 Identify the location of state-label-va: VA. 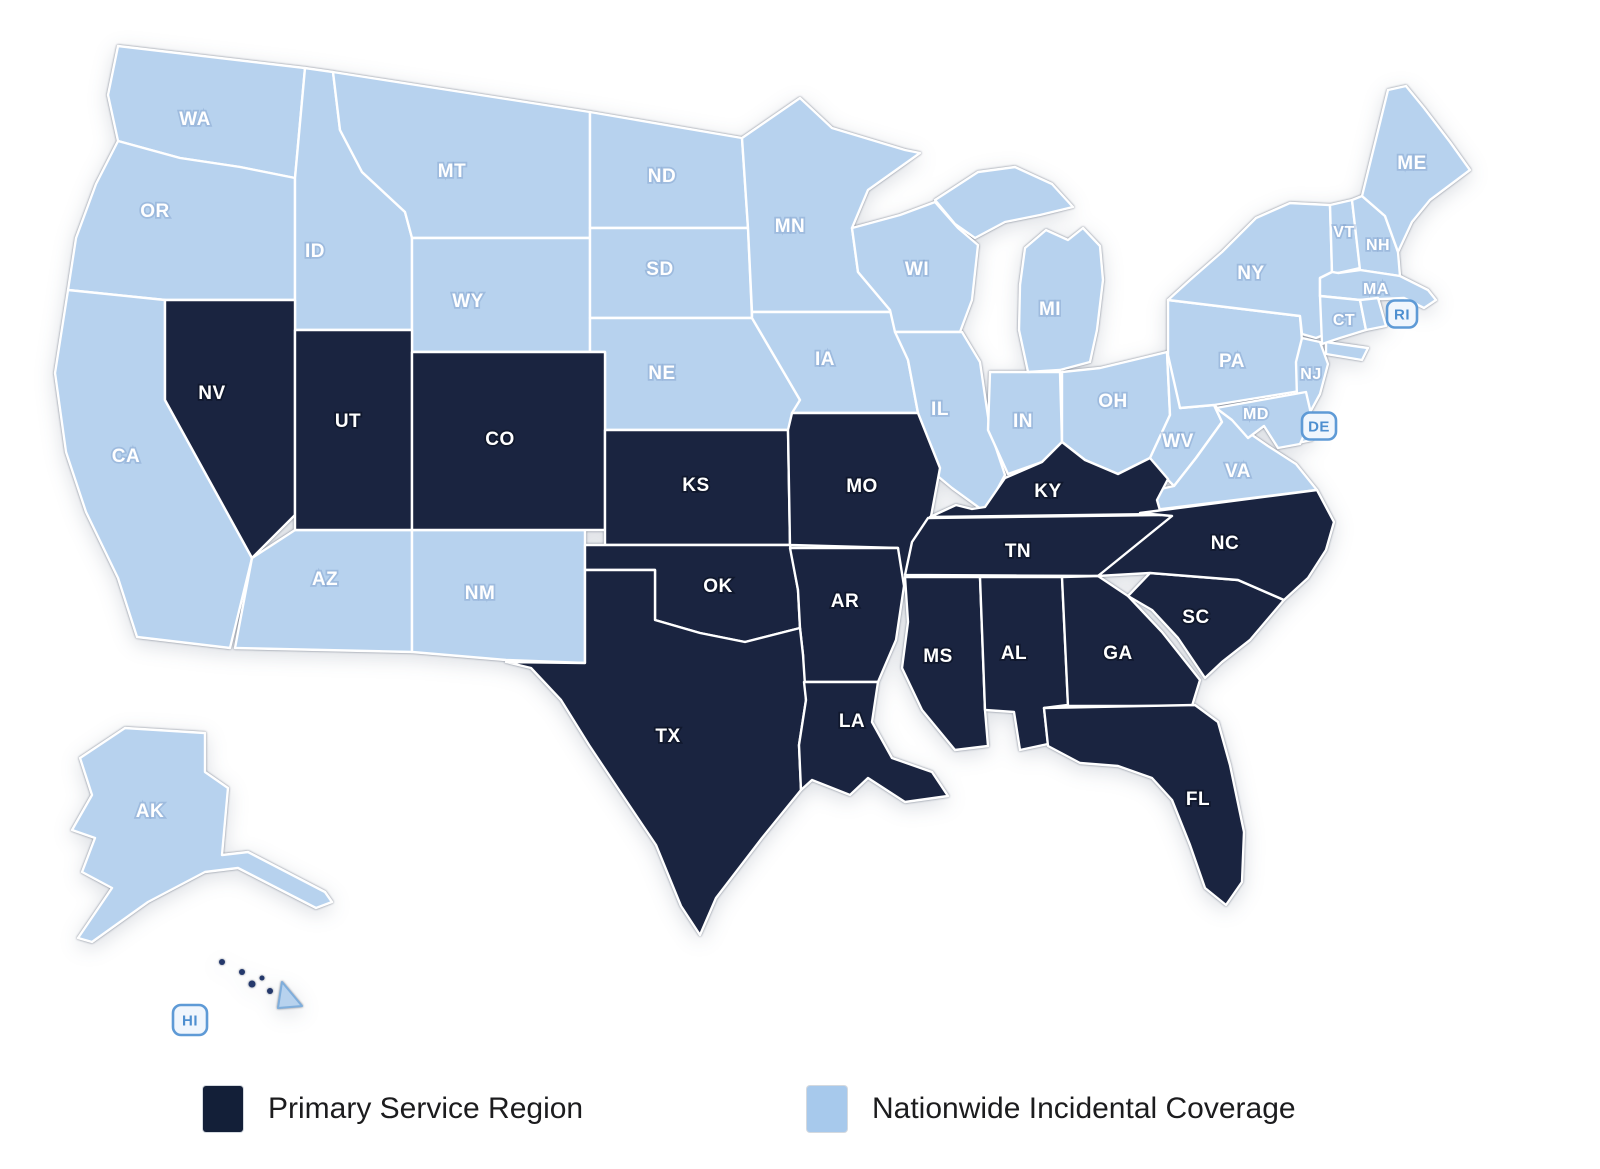
(1238, 471).